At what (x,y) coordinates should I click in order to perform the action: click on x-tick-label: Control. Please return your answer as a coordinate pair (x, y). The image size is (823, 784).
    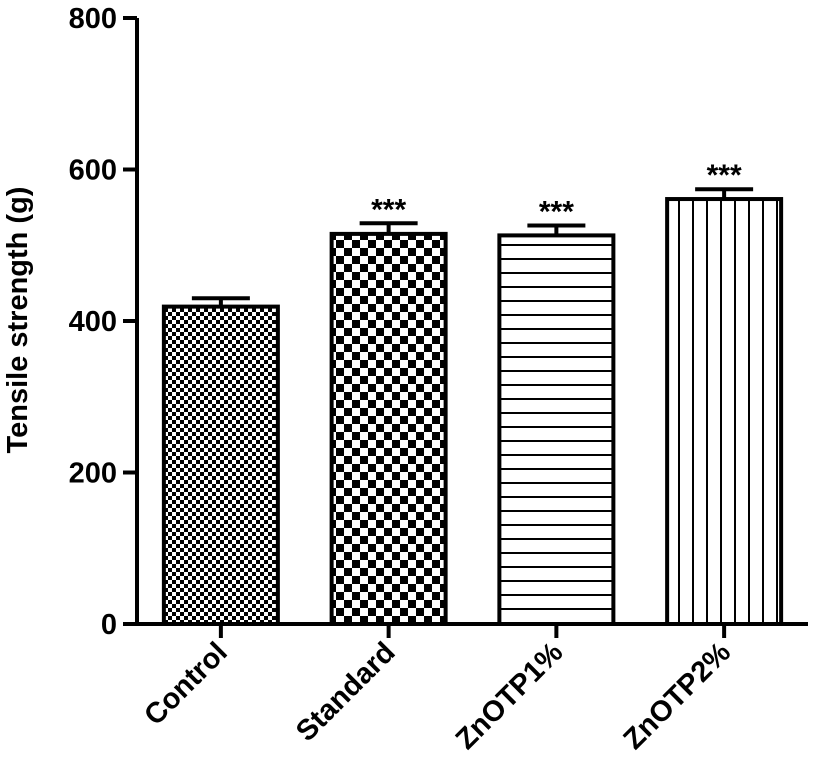
    Looking at the image, I should click on (186, 684).